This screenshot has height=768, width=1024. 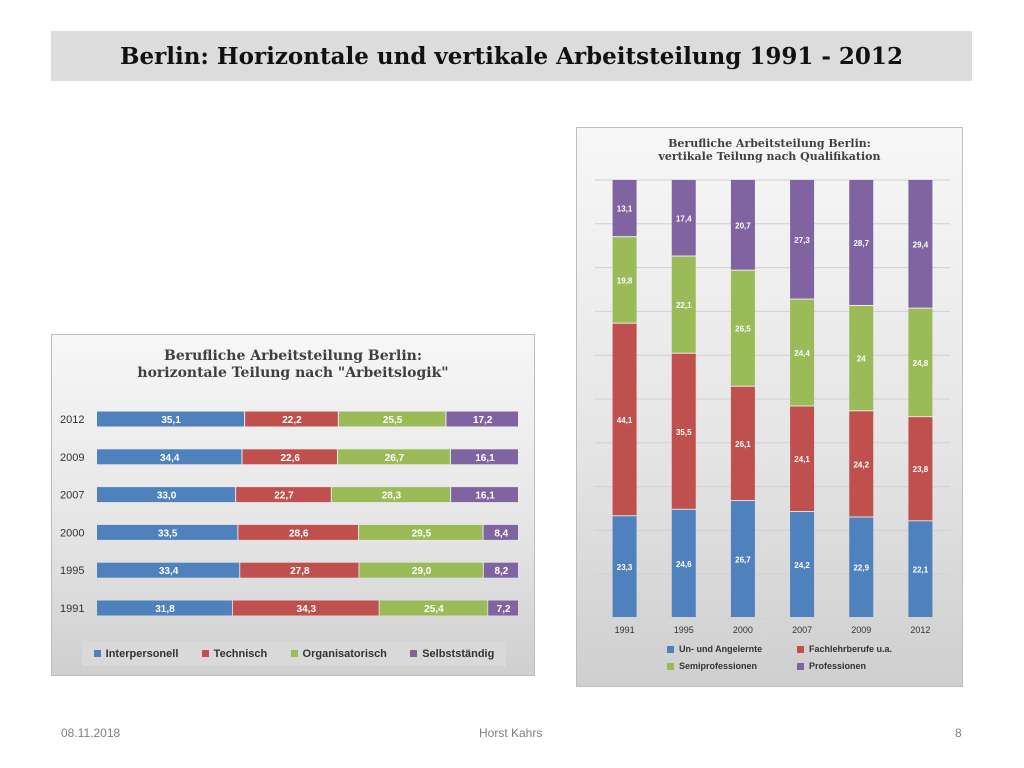 I want to click on chart2-data-label: 35,5, so click(x=684, y=432).